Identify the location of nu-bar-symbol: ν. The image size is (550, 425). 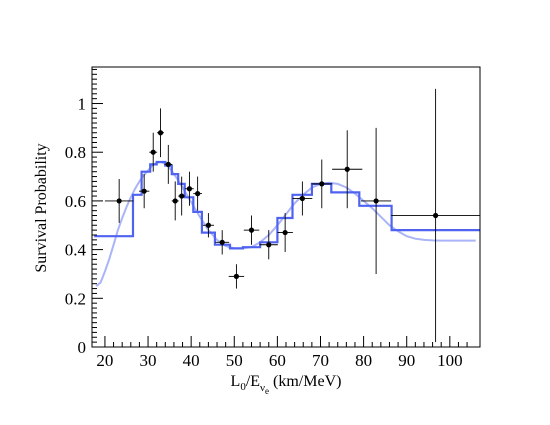
(262, 388).